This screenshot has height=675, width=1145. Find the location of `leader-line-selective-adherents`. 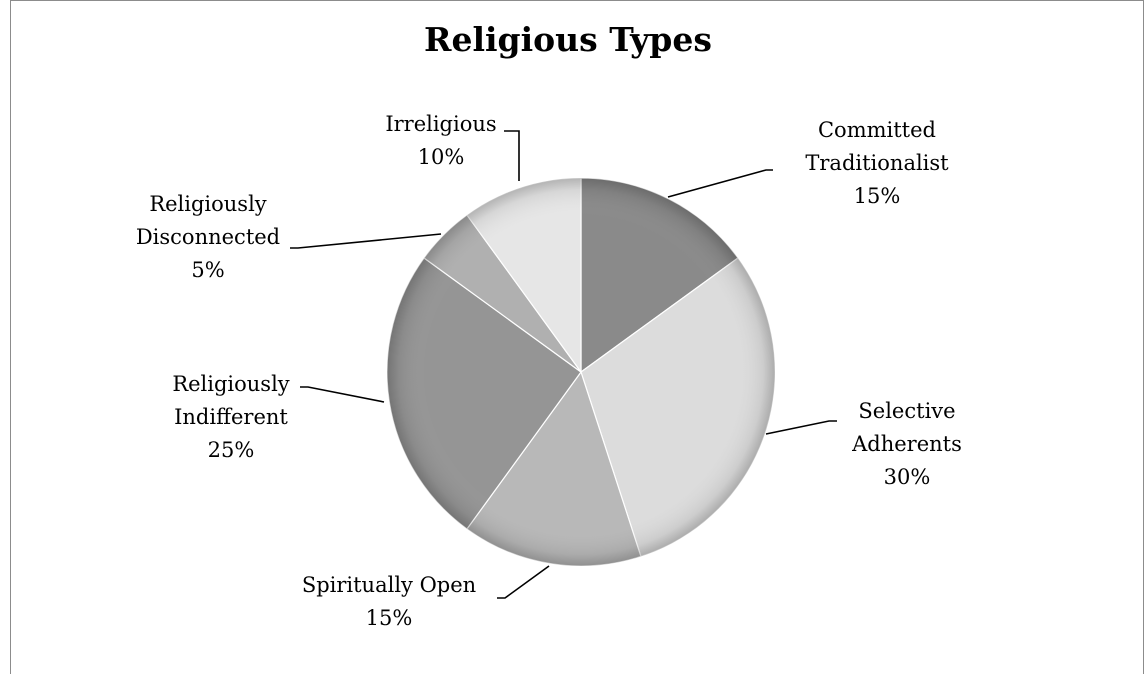

leader-line-selective-adherents is located at coordinates (801, 427).